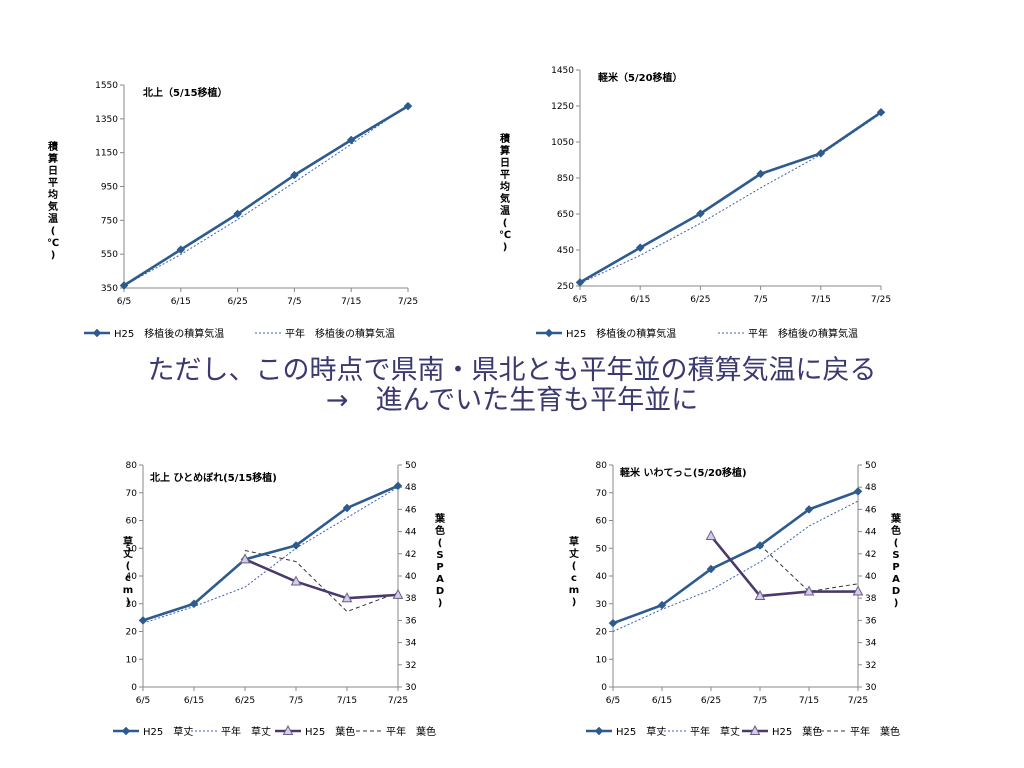 This screenshot has width=1024, height=768. I want to click on y2-tick-label: 48, so click(411, 488).